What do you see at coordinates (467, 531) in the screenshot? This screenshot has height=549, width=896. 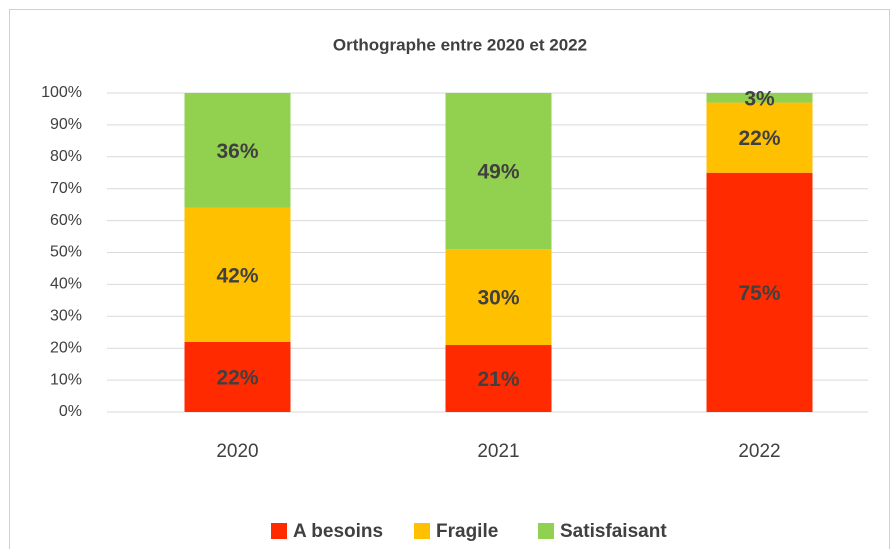 I see `legend-label: Fragile` at bounding box center [467, 531].